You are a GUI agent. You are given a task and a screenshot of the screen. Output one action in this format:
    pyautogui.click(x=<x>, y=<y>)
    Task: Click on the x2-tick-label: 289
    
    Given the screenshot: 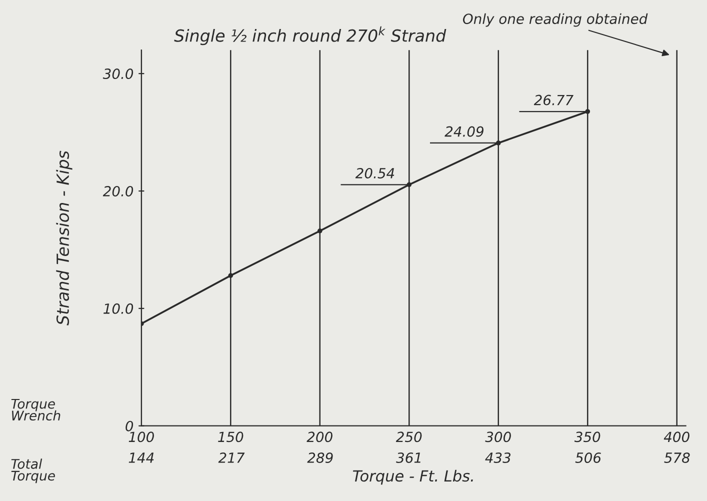 What is the action you would take?
    pyautogui.click(x=320, y=457)
    